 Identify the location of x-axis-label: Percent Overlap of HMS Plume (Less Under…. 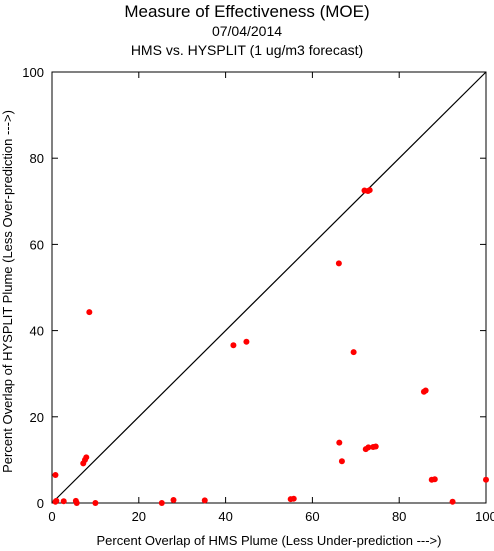
(269, 540).